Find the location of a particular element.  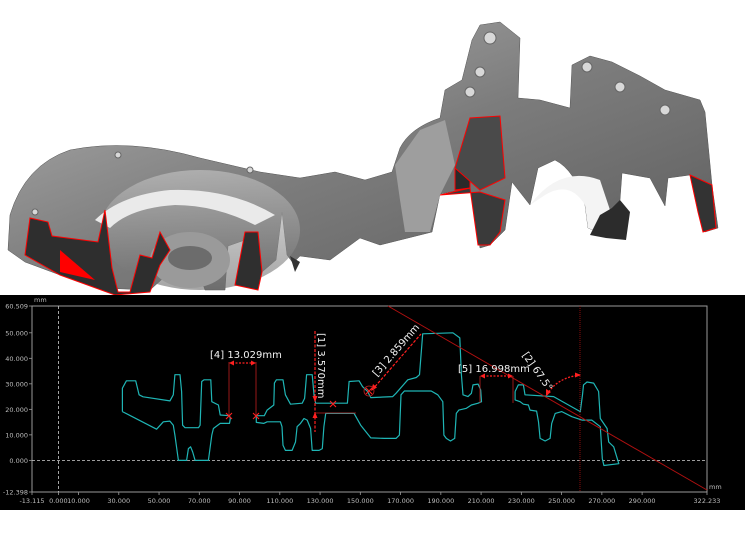

x-tick-label: 50.000 is located at coordinates (159, 501).